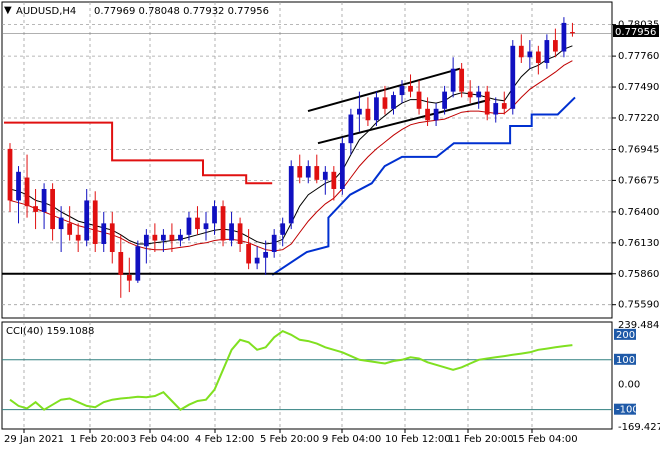 The height and width of the screenshot is (450, 660). Describe the element at coordinates (638, 305) in the screenshot. I see `price-tick-label: 0.75590` at that location.